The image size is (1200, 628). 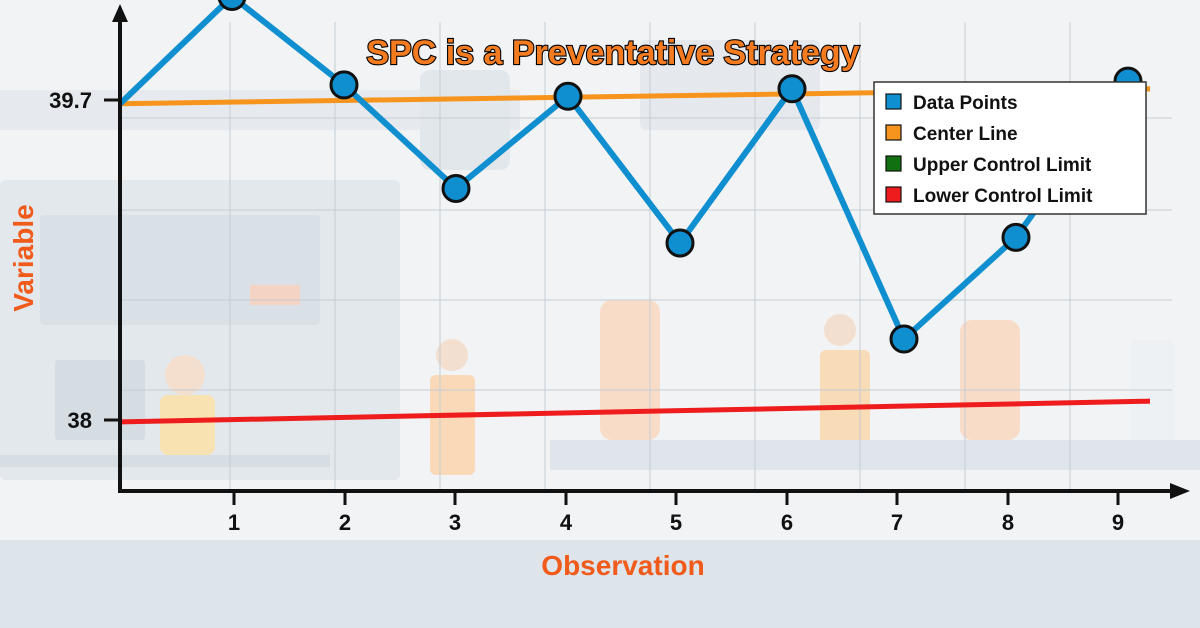 I want to click on x-tick-label: 6, so click(x=787, y=522).